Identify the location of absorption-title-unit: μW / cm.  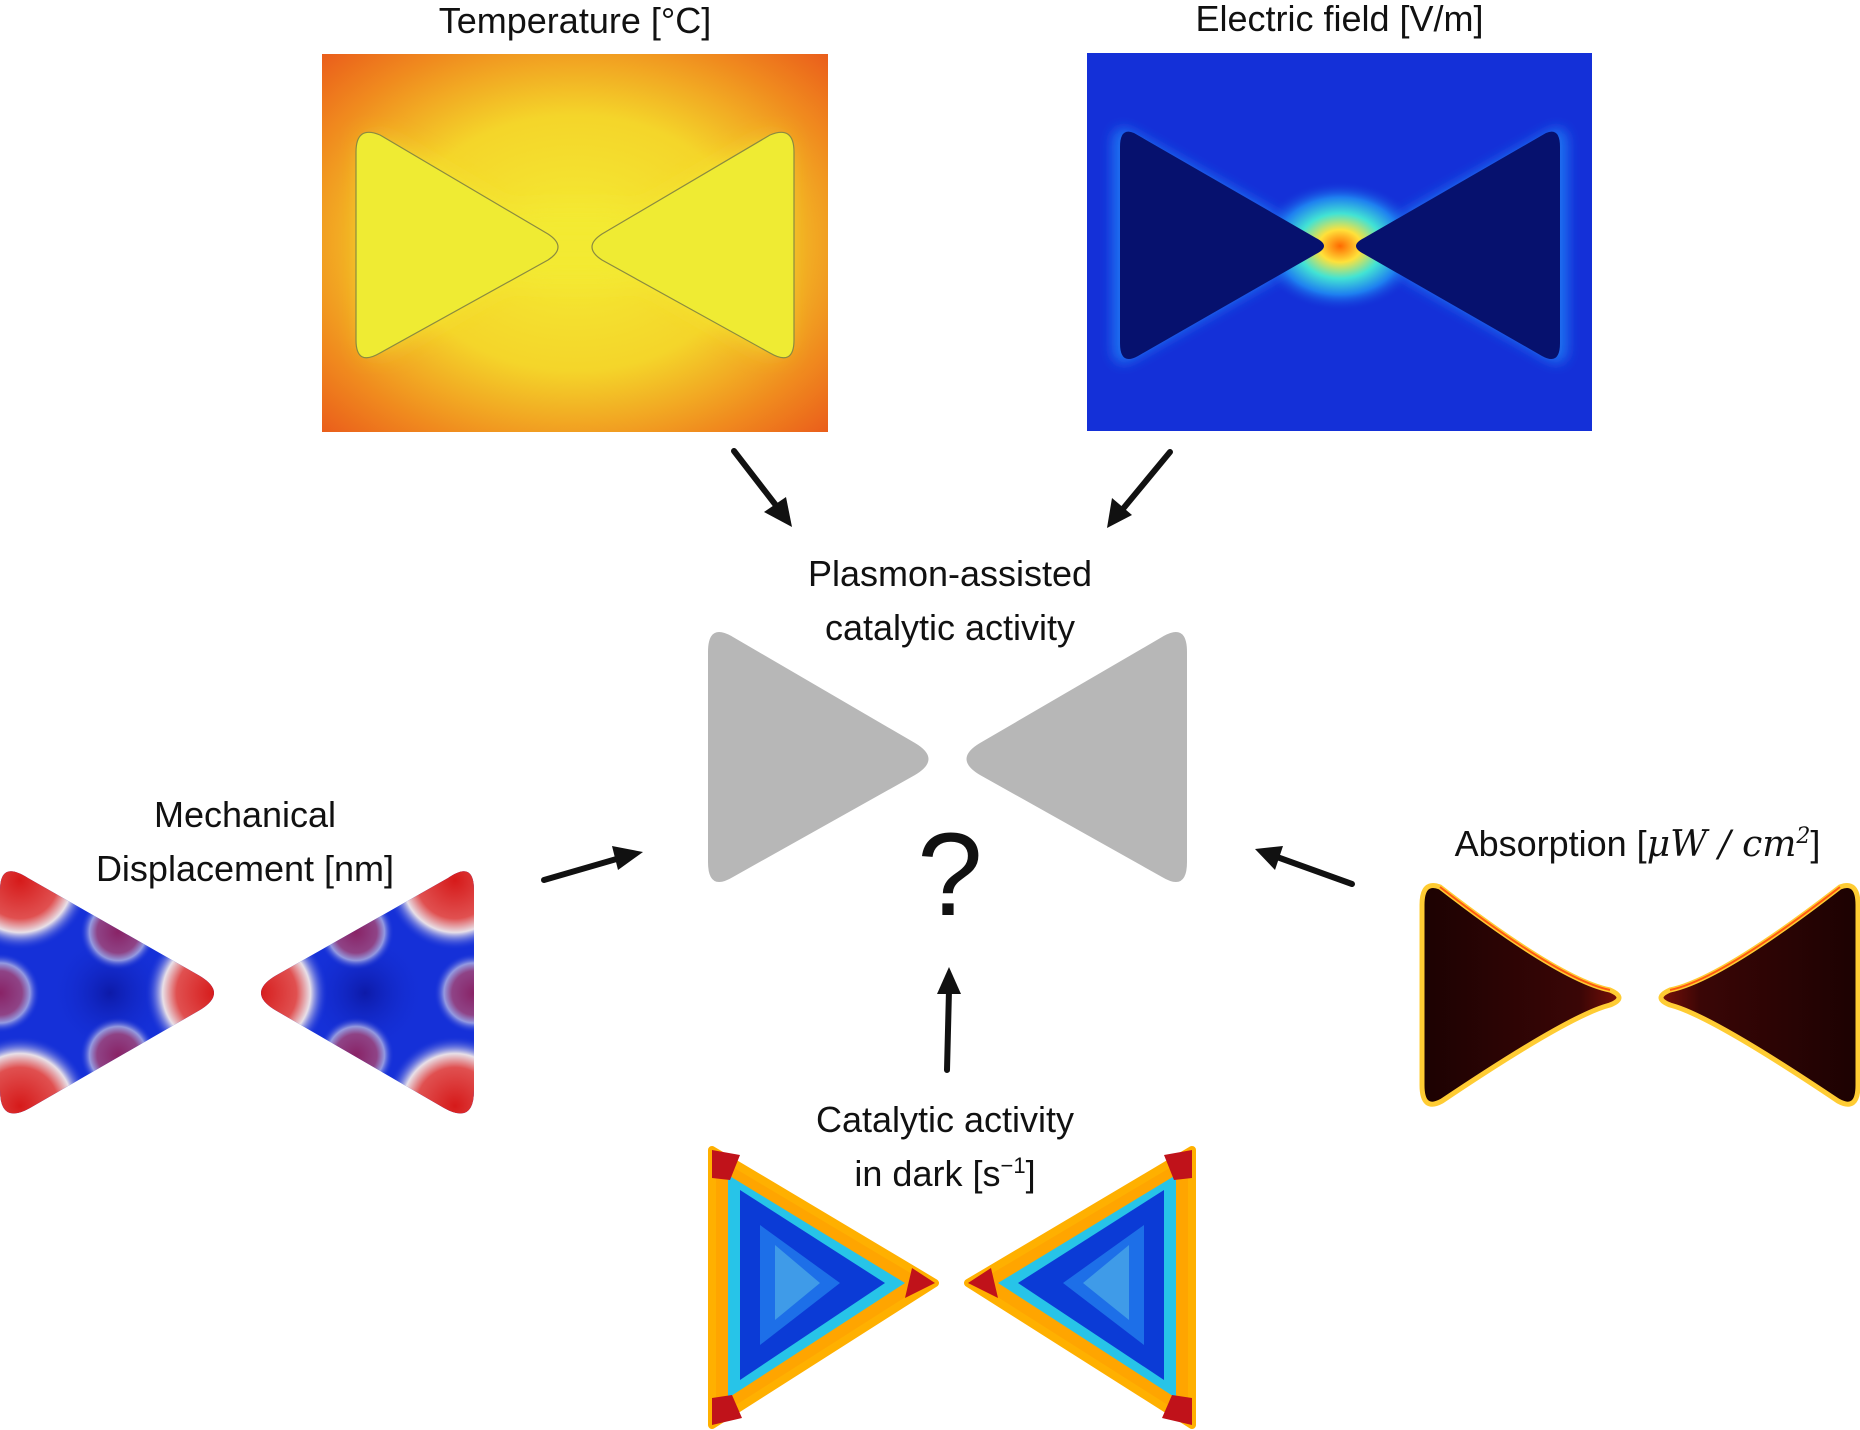
(1721, 844).